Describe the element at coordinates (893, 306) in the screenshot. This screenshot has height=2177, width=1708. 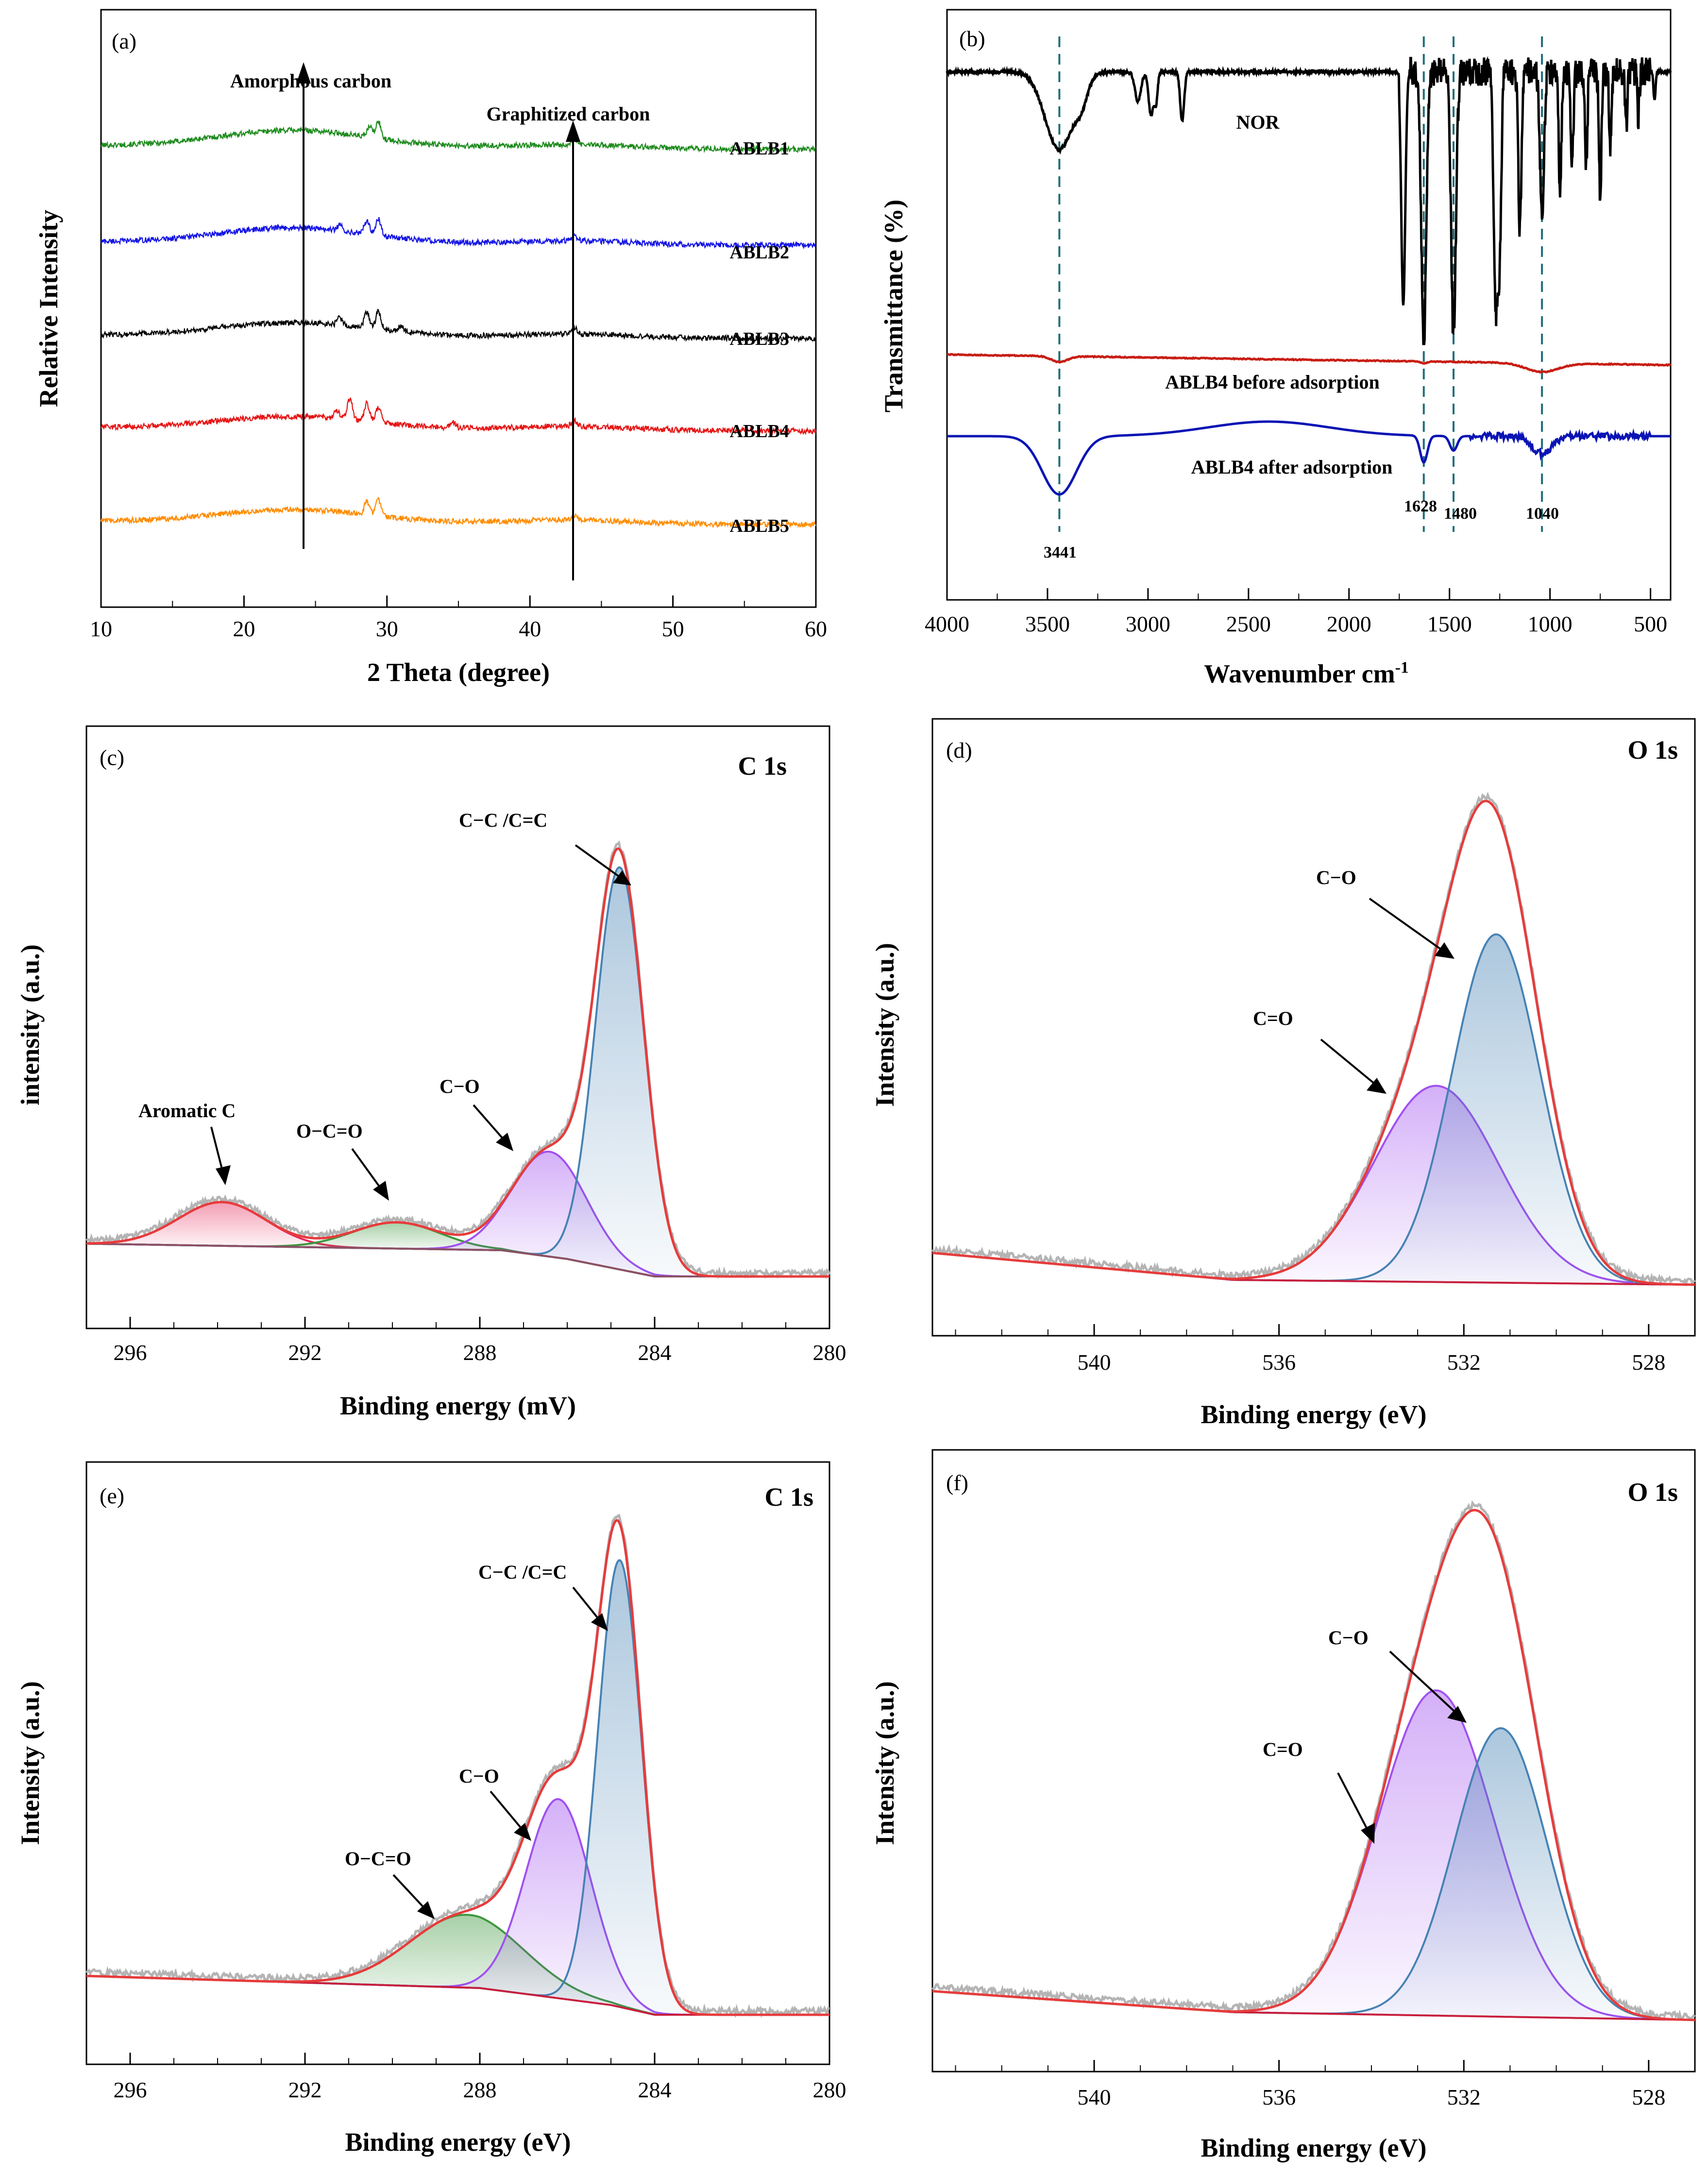
I see `y-axis-title: Transmittance (%)` at that location.